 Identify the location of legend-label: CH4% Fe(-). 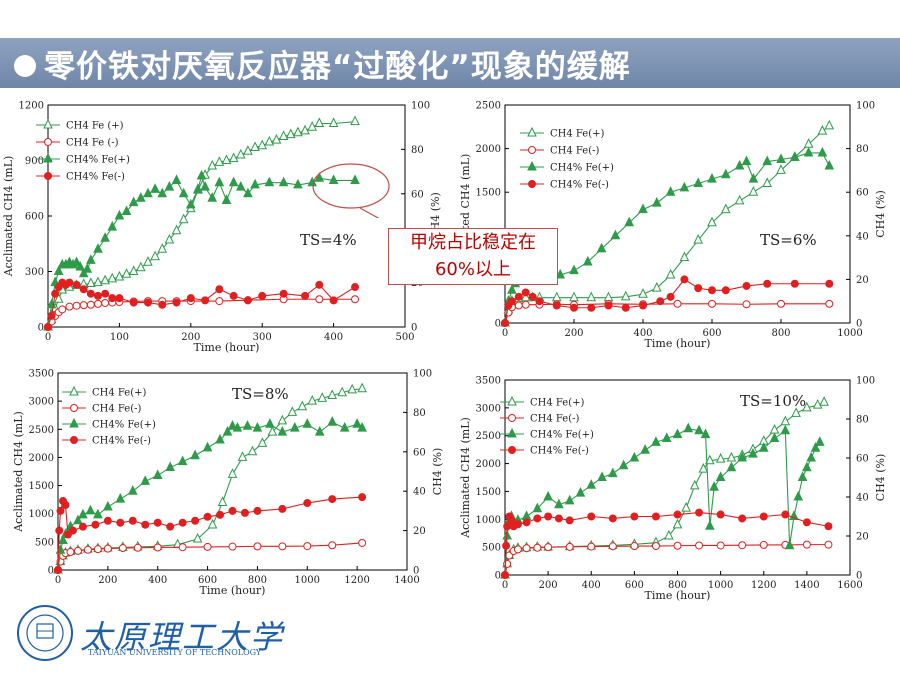
(579, 185).